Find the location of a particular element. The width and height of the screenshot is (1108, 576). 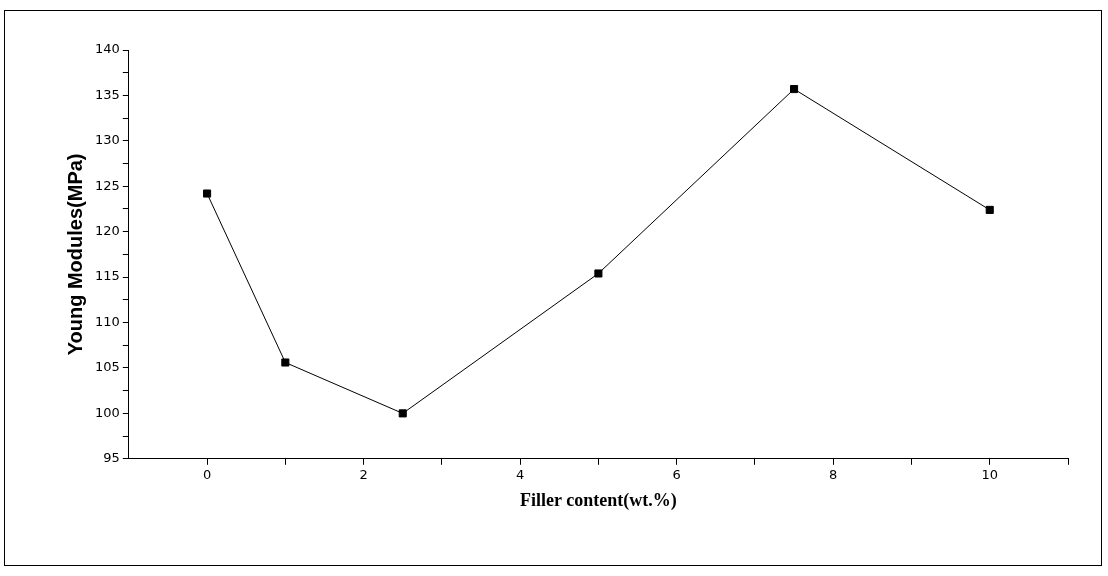

x-tick-label: 4 is located at coordinates (520, 474).